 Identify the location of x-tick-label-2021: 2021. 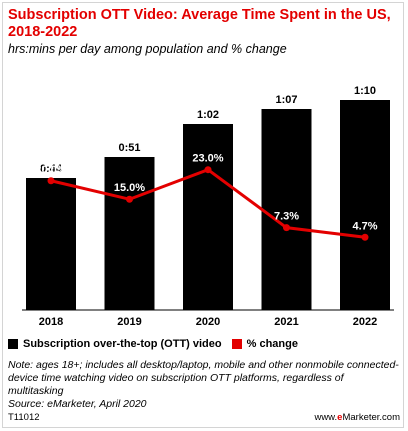
(286, 322).